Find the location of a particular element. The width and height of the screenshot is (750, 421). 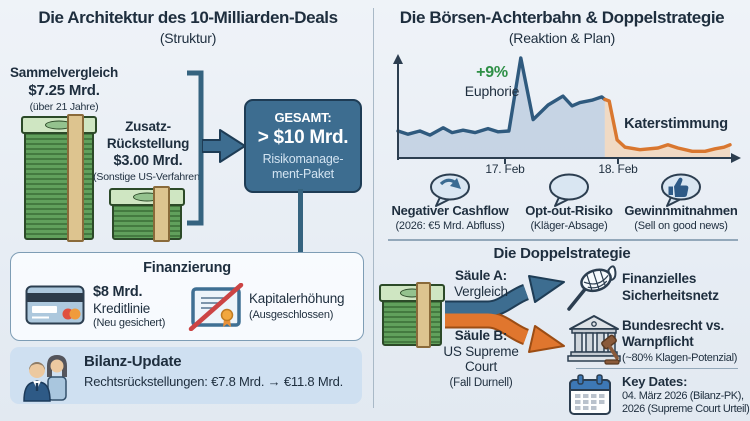

credit-value: $8 Mrd. is located at coordinates (118, 292).